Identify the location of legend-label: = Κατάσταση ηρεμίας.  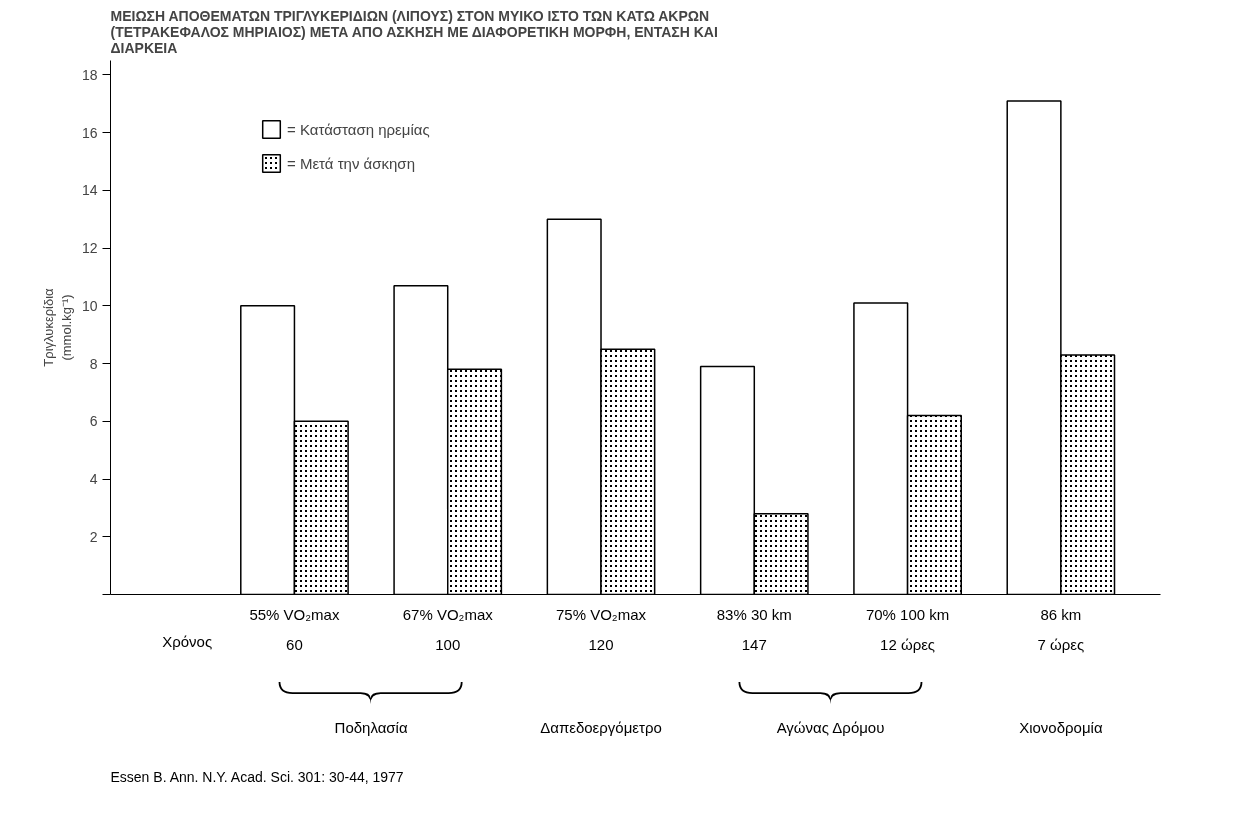
(358, 129).